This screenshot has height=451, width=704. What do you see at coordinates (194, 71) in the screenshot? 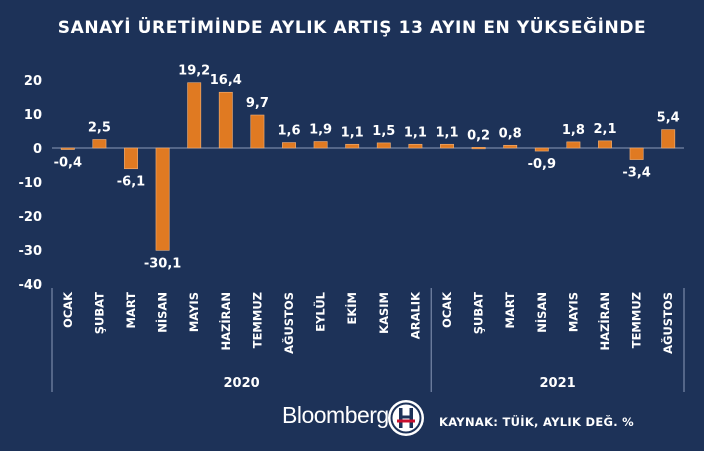
I see `data-label: 19,2` at bounding box center [194, 71].